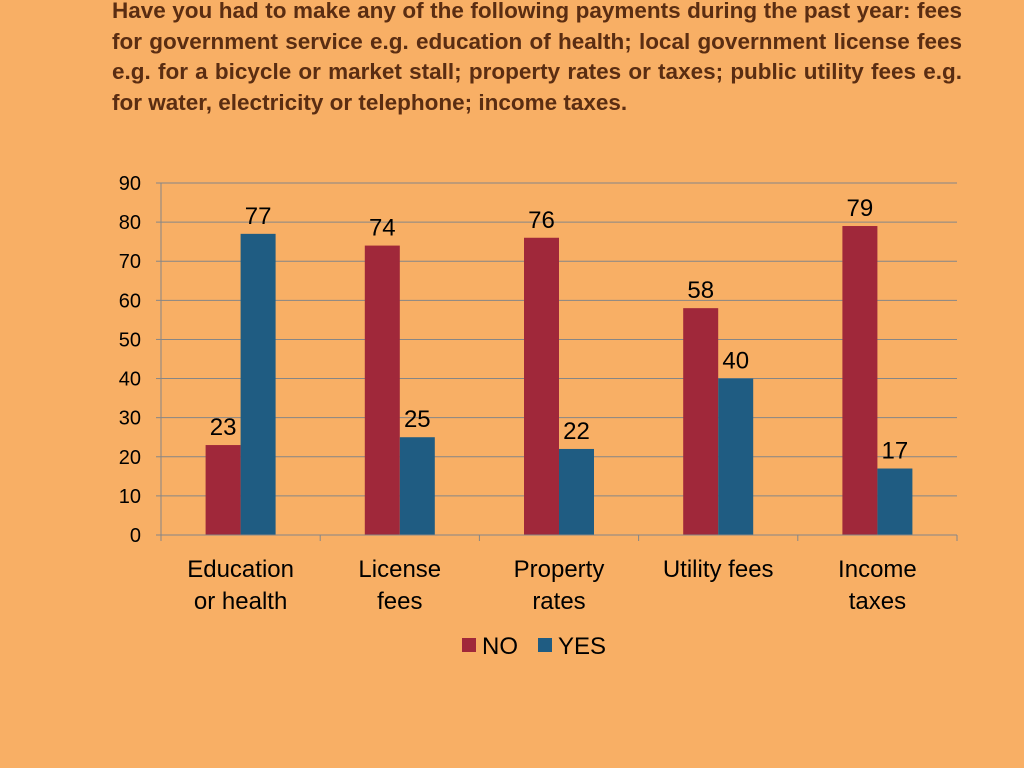 This screenshot has height=768, width=1024. Describe the element at coordinates (130, 497) in the screenshot. I see `y-tick-label: 10` at that location.